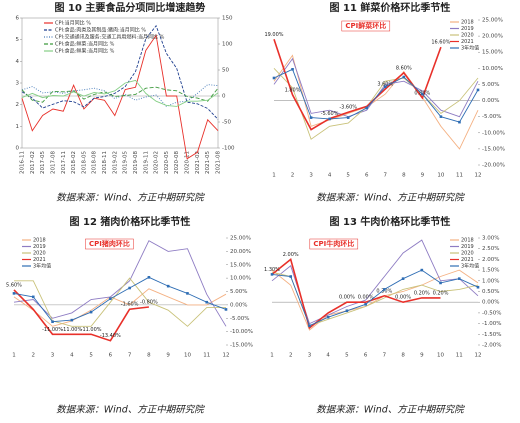  What do you see at coordinates (422, 293) in the screenshot?
I see `data-label: 0.20%` at bounding box center [422, 293].